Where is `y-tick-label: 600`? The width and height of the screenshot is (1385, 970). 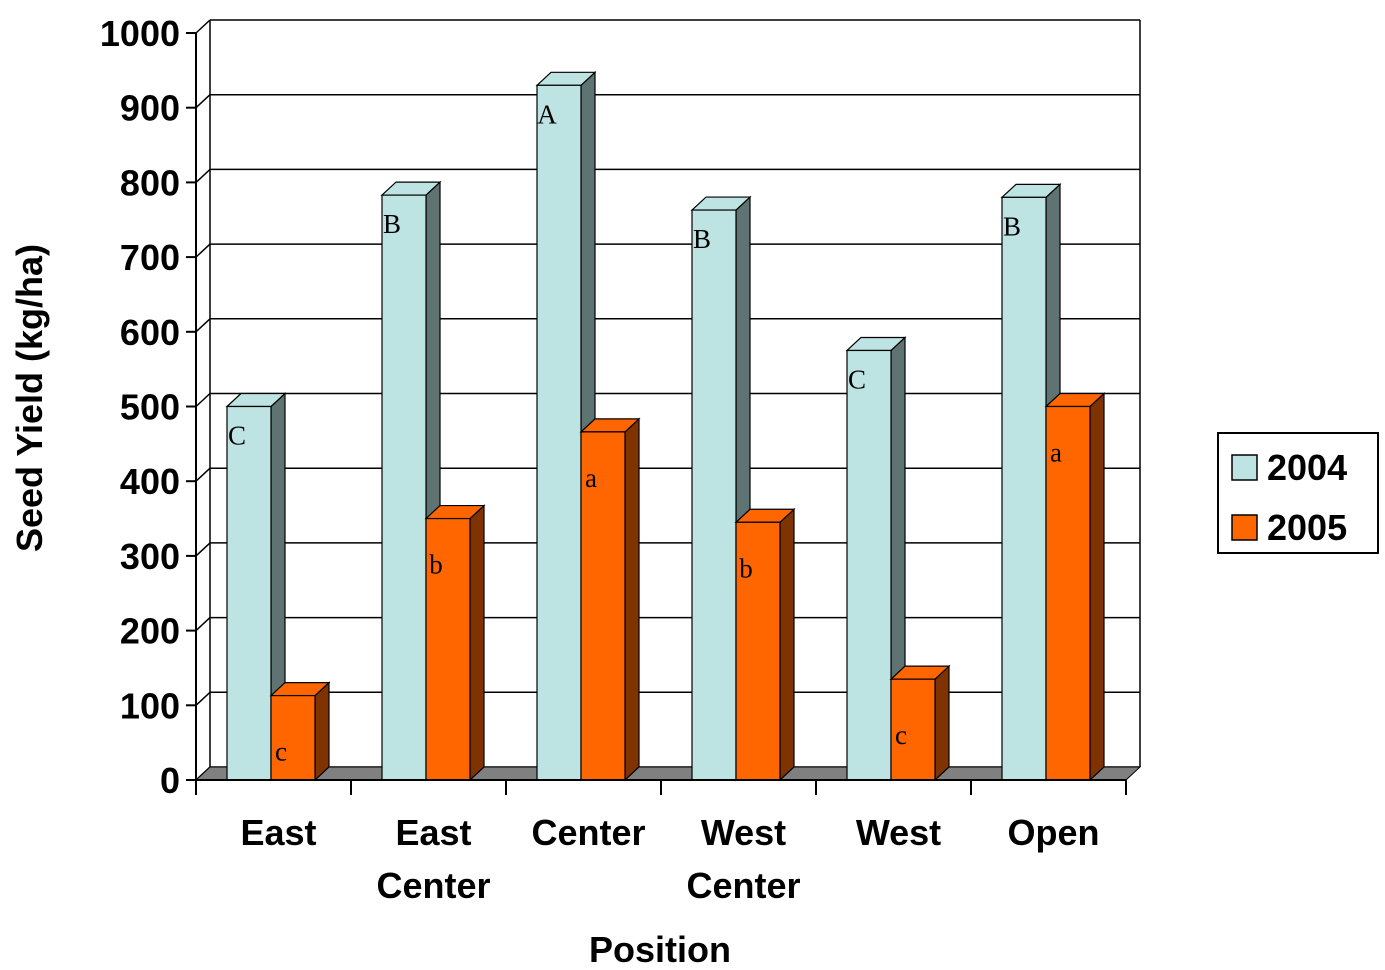
y-tick-label: 600 is located at coordinates (150, 332).